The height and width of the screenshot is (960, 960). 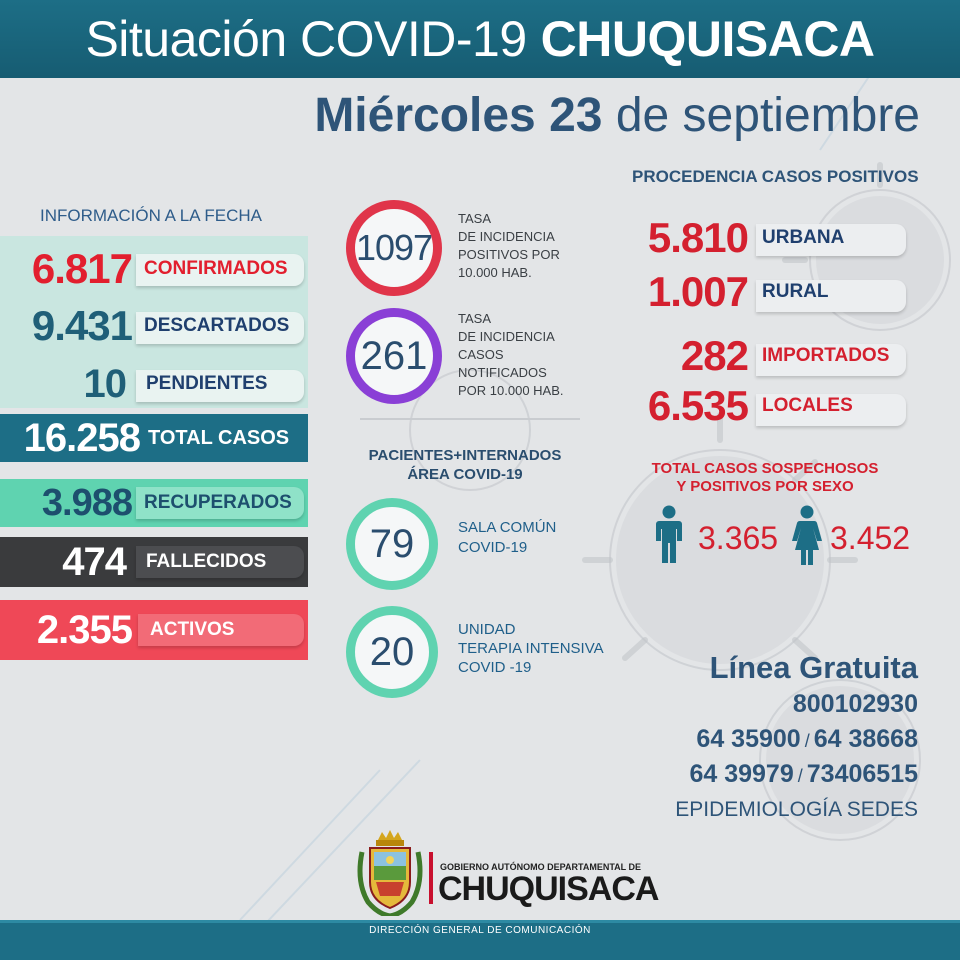 I want to click on stat-urbana: 5.810 URBANA, so click(x=722, y=238).